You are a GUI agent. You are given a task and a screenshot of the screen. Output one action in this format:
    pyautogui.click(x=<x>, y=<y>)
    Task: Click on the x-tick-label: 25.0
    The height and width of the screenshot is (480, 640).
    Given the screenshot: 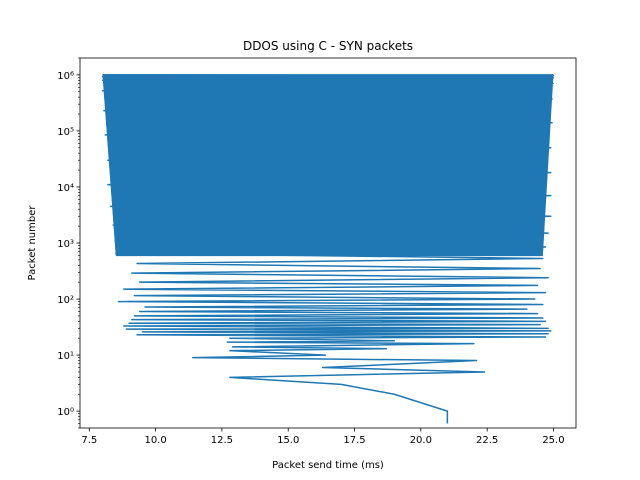 What is the action you would take?
    pyautogui.click(x=553, y=440)
    